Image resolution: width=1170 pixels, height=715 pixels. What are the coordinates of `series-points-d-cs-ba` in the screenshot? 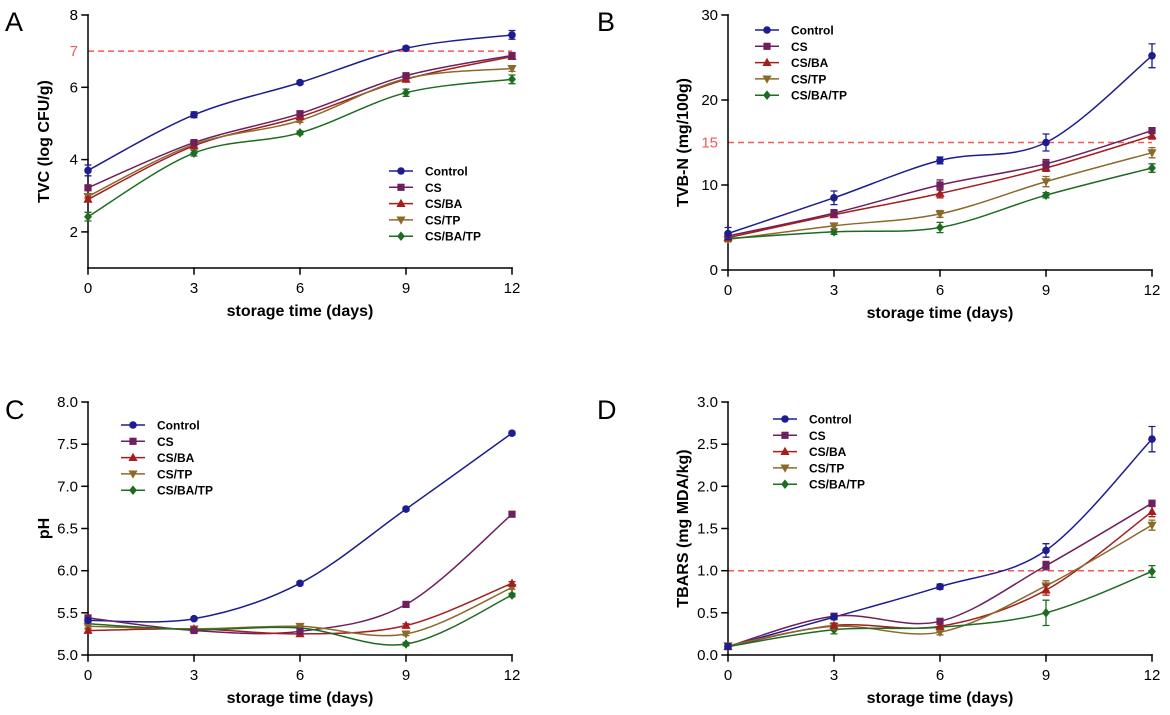 It's located at (940, 577).